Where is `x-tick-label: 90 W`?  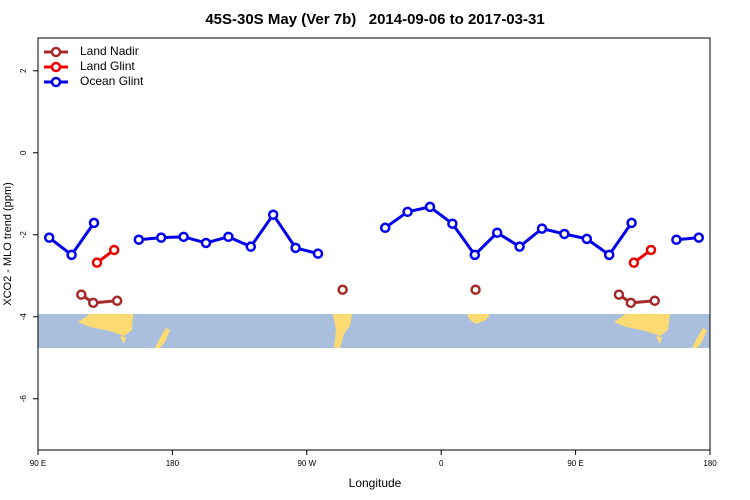
x-tick-label: 90 W is located at coordinates (306, 463).